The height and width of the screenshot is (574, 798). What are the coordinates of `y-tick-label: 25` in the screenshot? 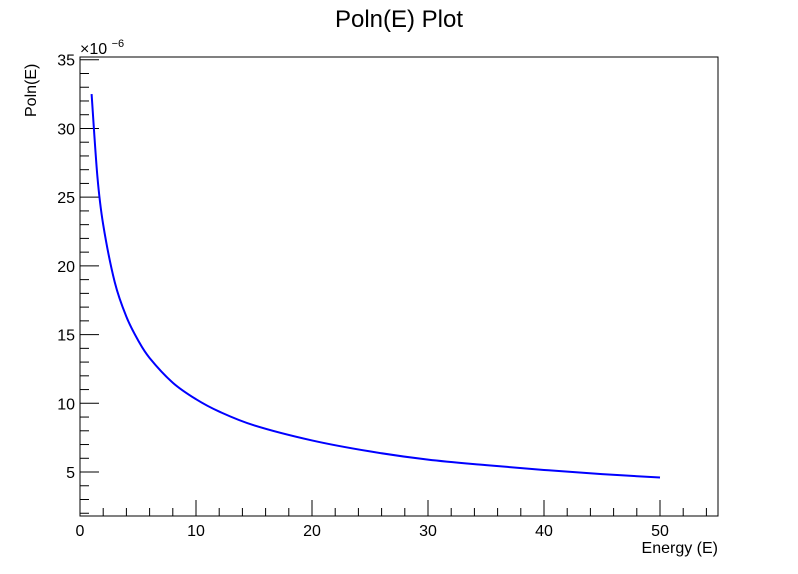 It's located at (66, 198).